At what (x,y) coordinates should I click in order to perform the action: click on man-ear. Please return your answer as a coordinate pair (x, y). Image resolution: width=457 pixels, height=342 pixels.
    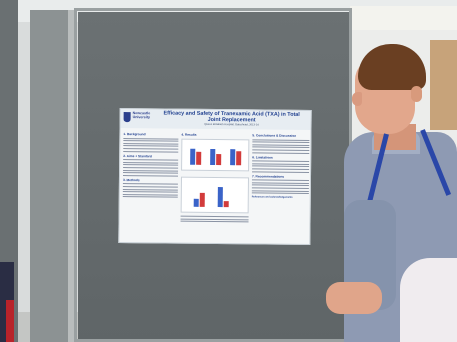
    Looking at the image, I should click on (416, 94).